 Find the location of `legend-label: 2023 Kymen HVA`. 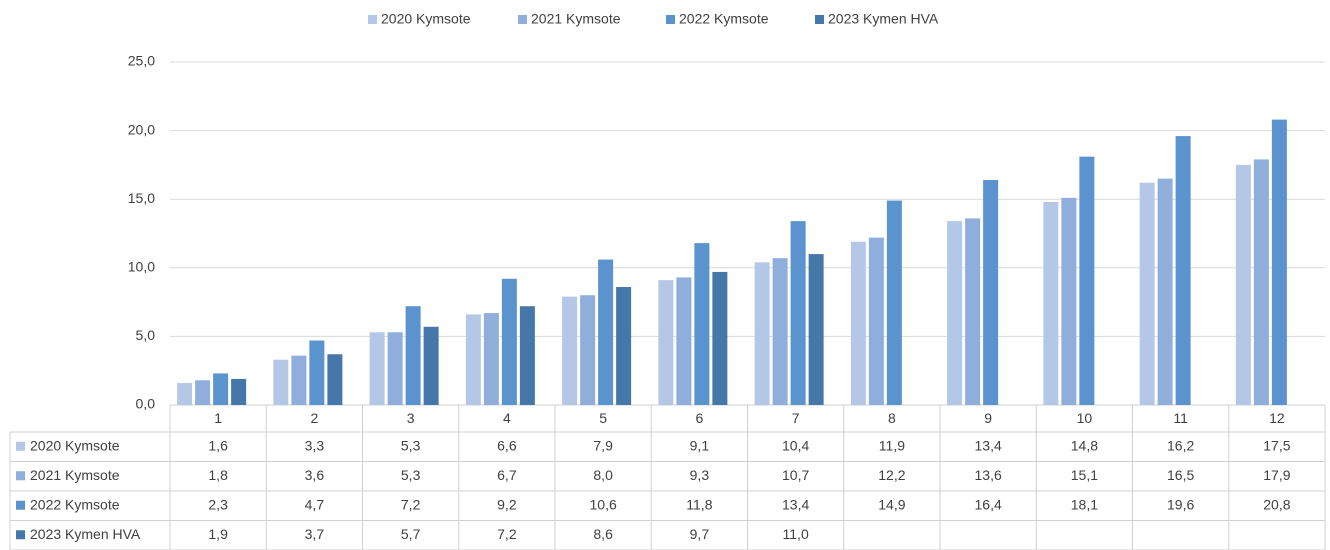

legend-label: 2023 Kymen HVA is located at coordinates (883, 19).